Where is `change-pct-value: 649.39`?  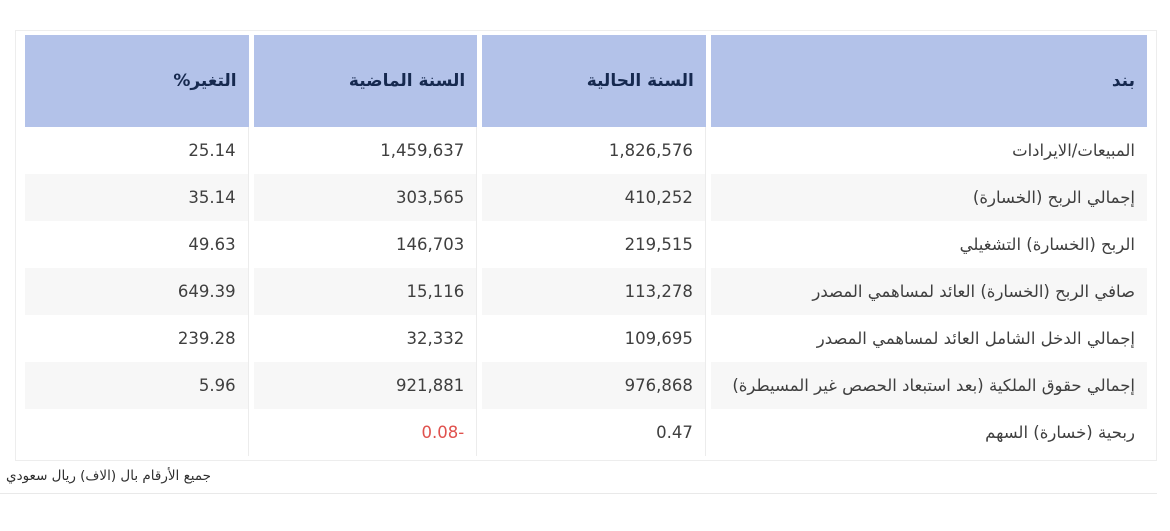 change-pct-value: 649.39 is located at coordinates (137, 291).